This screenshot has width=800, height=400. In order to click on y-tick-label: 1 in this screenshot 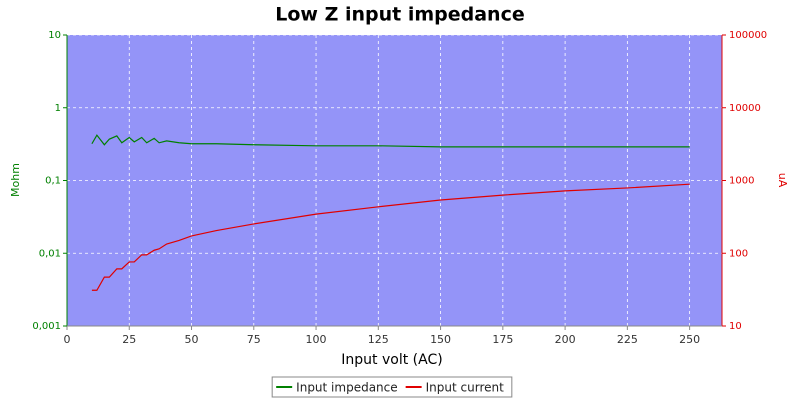, I will do `click(58, 108)`.